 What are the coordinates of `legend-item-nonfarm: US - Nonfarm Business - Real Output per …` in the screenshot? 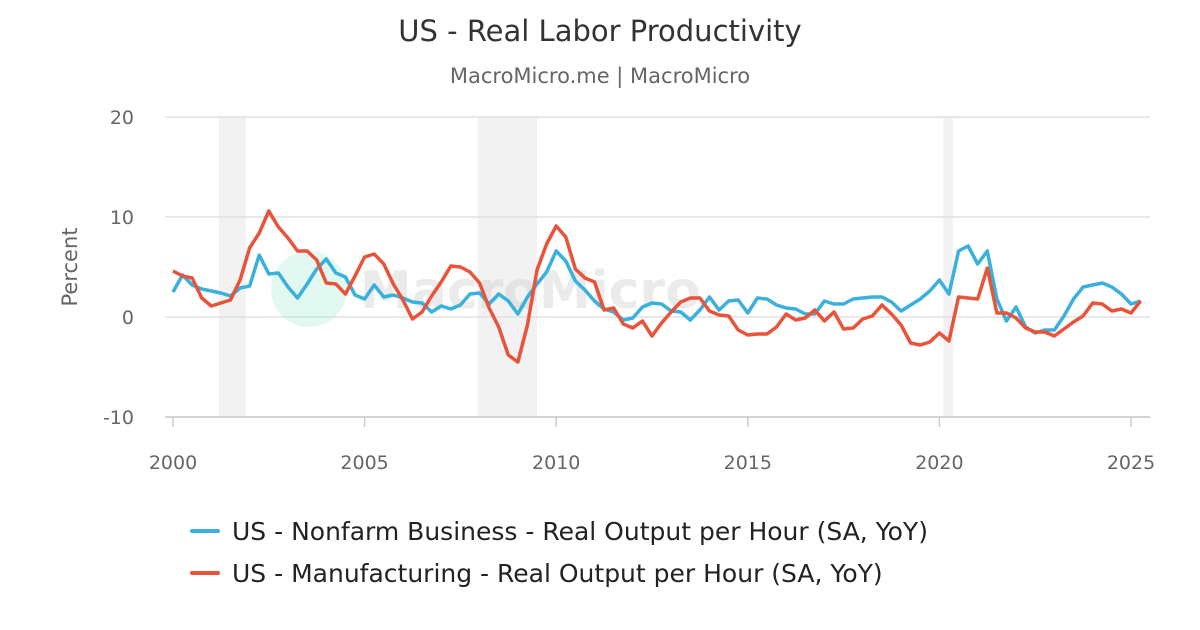 It's located at (559, 531).